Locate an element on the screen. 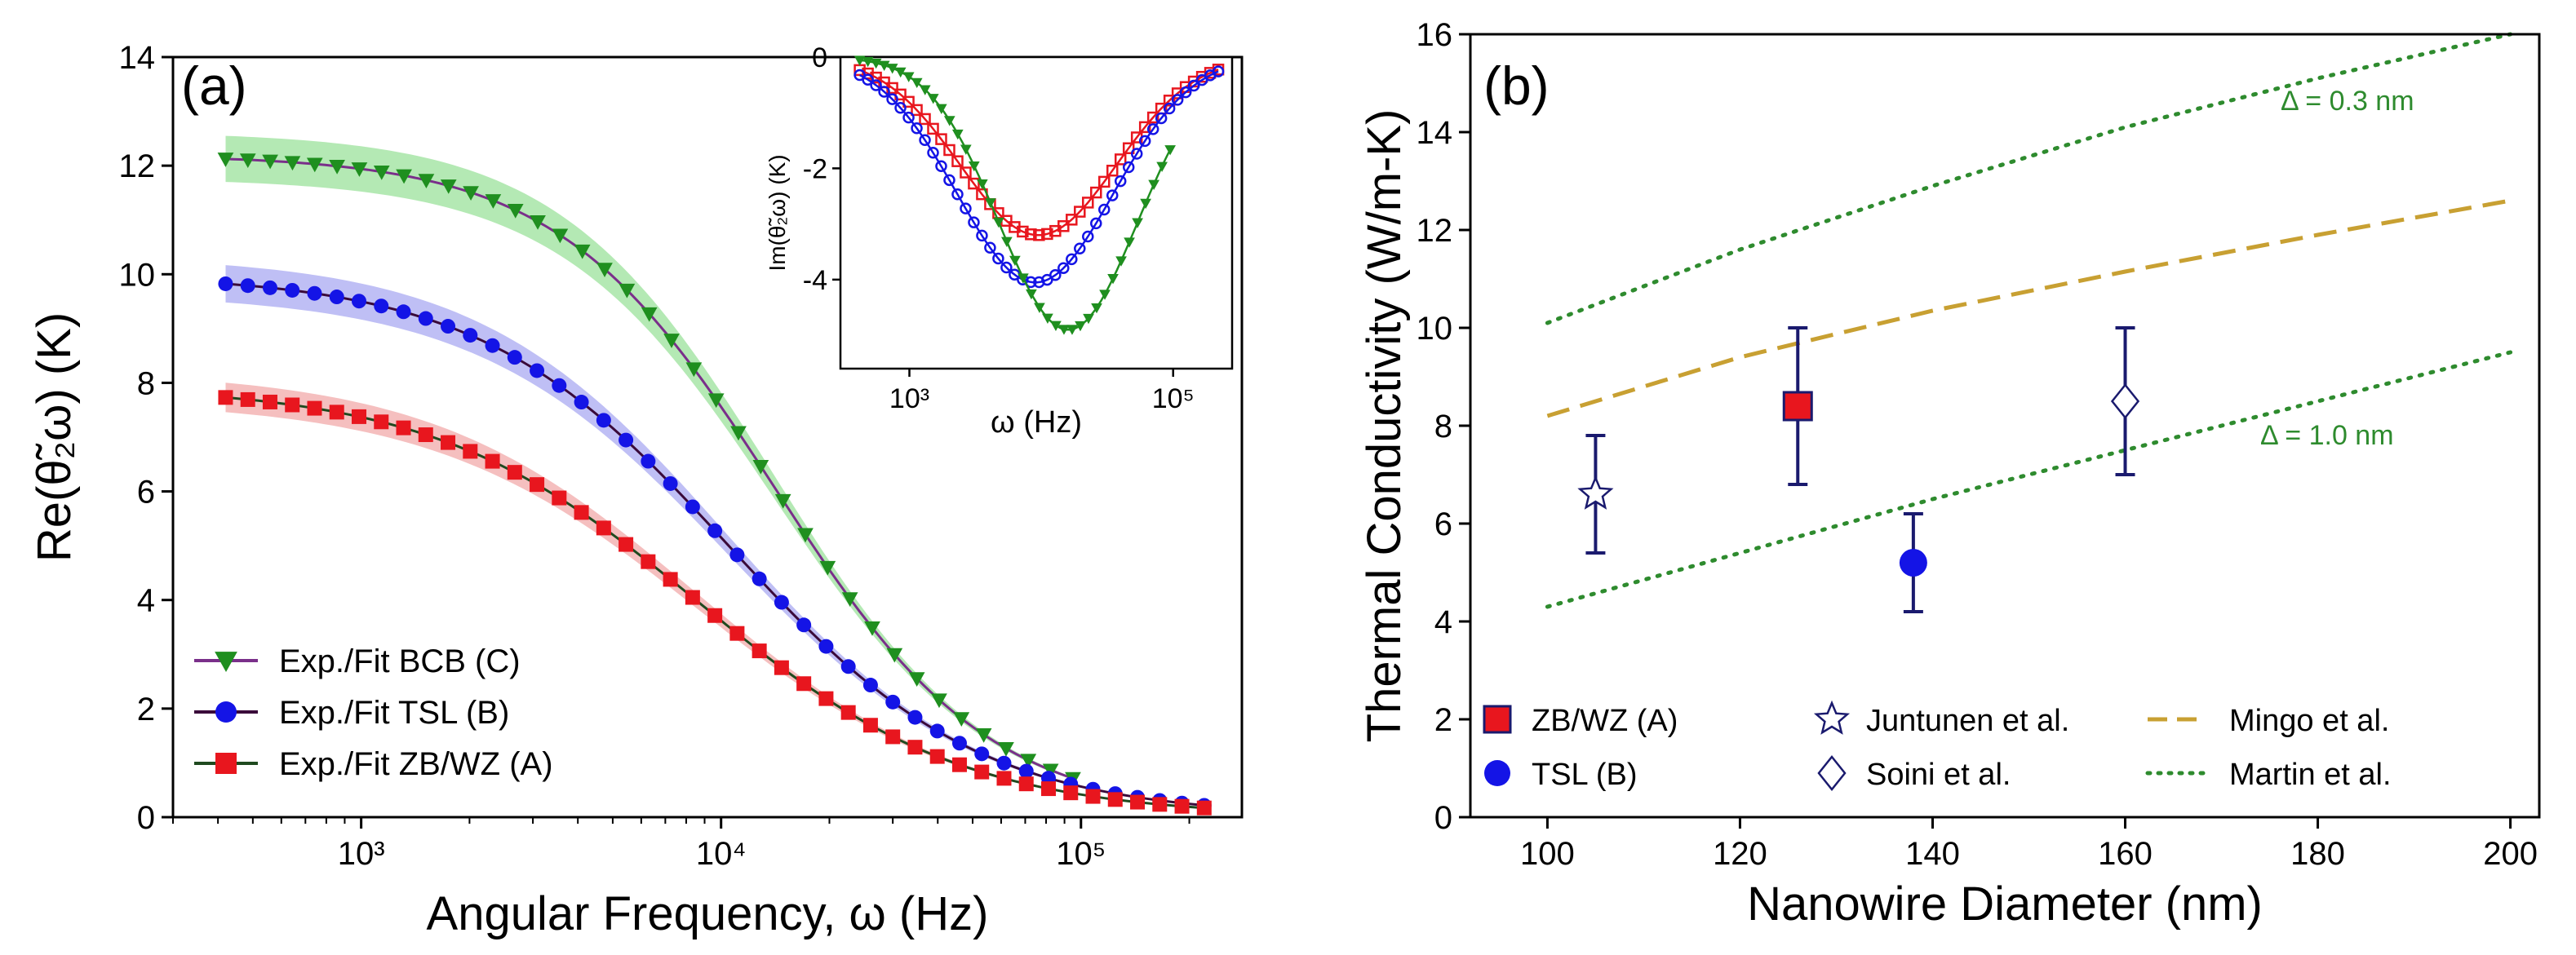  x-axis-label: Angular Frequency, ω (Hz) is located at coordinates (708, 913).